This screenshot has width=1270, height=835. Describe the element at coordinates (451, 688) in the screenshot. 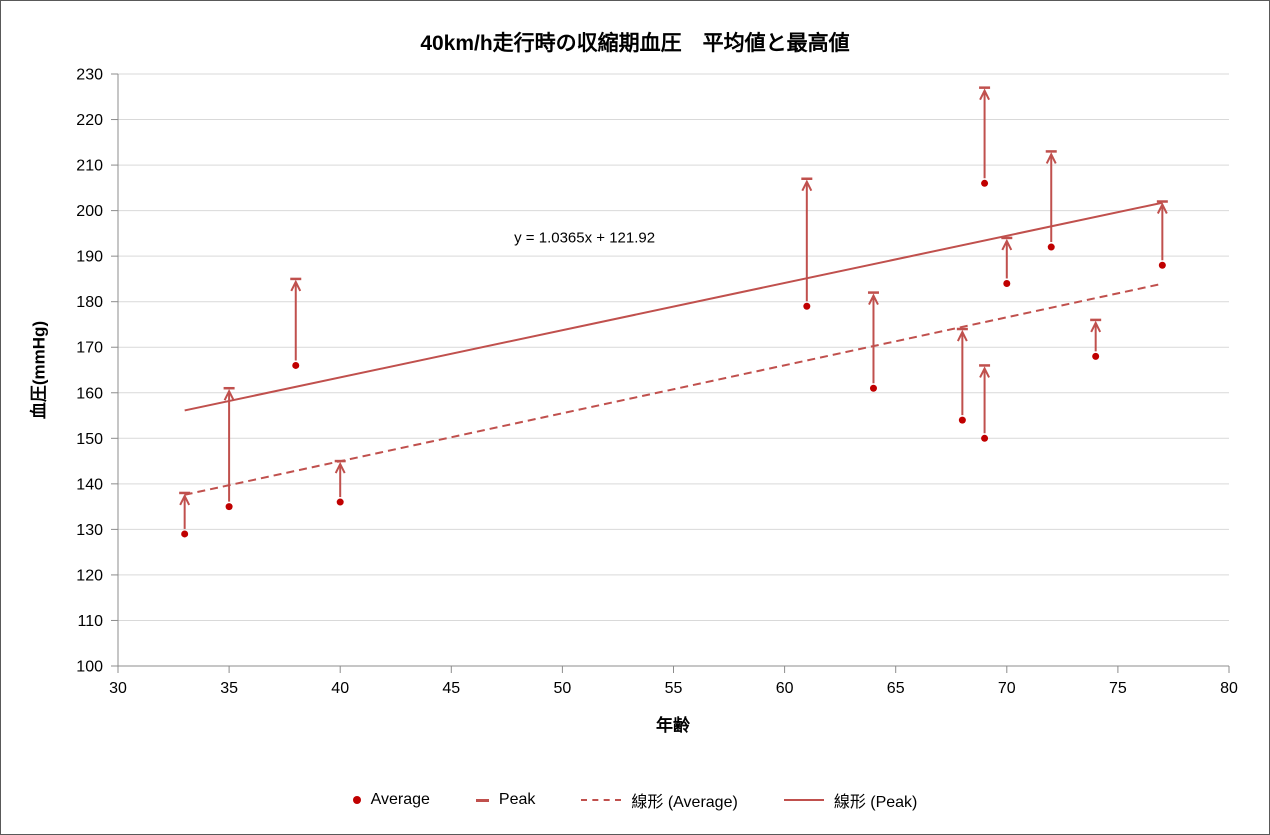

I see `x-tick-label: 45` at that location.